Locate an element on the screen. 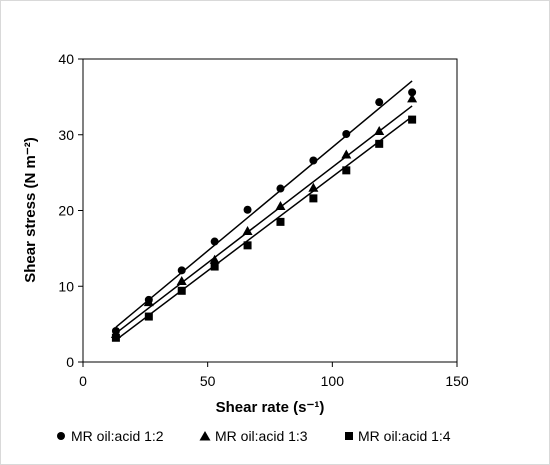 This screenshot has width=550, height=465. x-axis-title: Shear rate (s⁻¹) is located at coordinates (270, 407).